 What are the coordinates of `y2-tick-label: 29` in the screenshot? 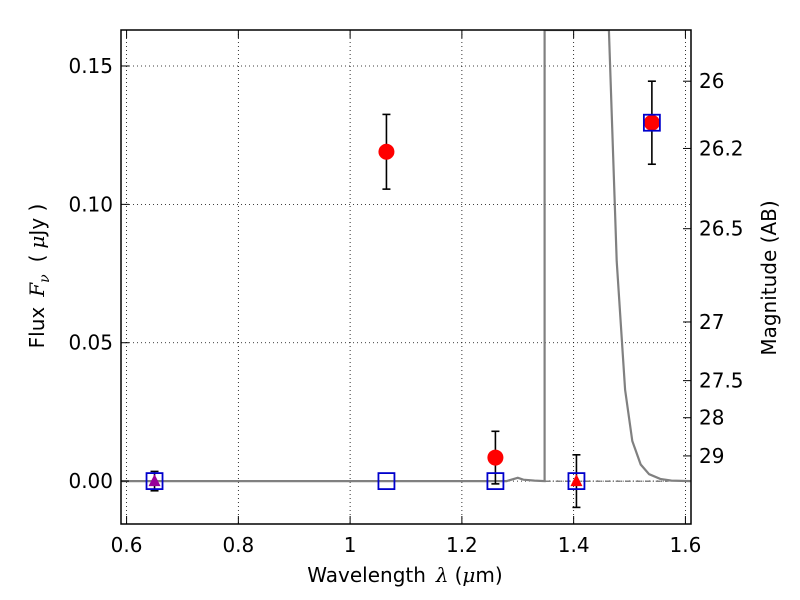 It's located at (711, 456).